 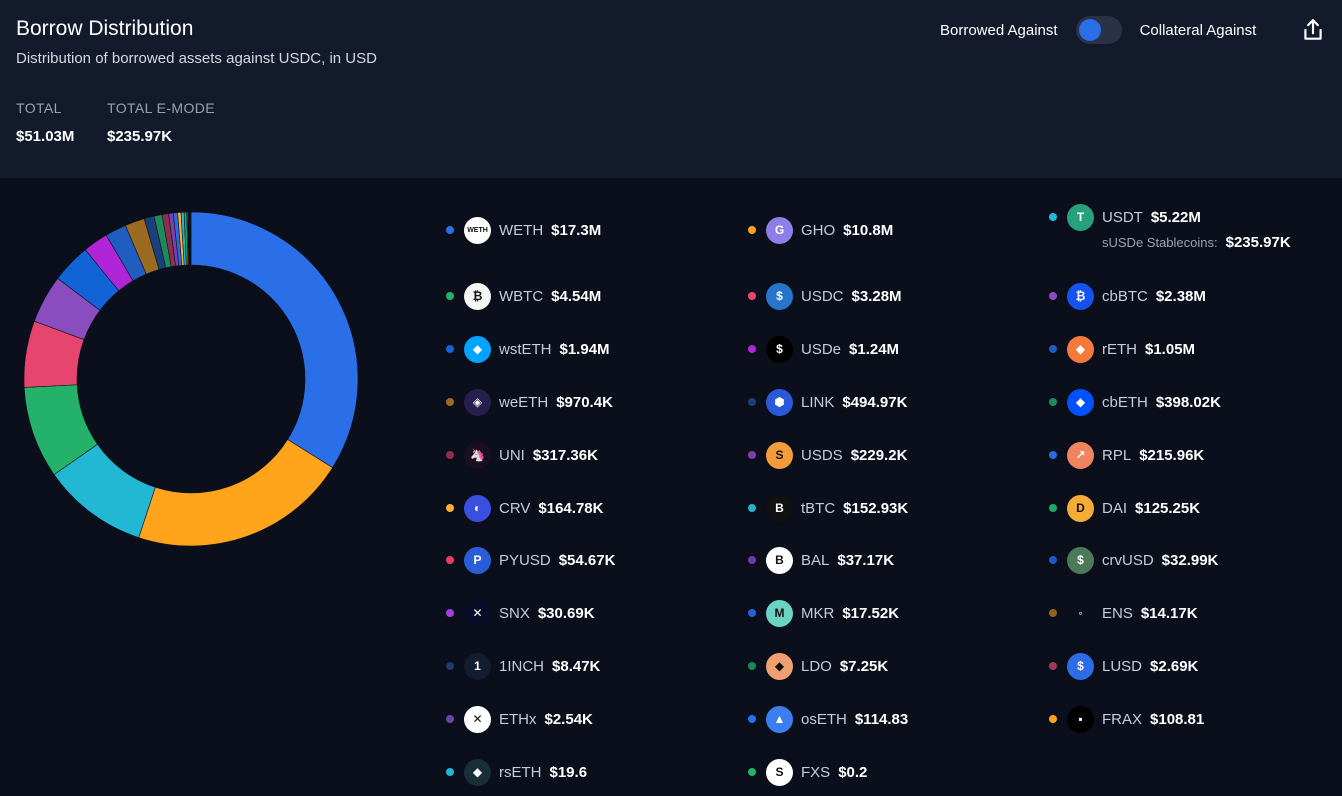 I want to click on borrowed-against-label: Borrowed Against, so click(x=999, y=30).